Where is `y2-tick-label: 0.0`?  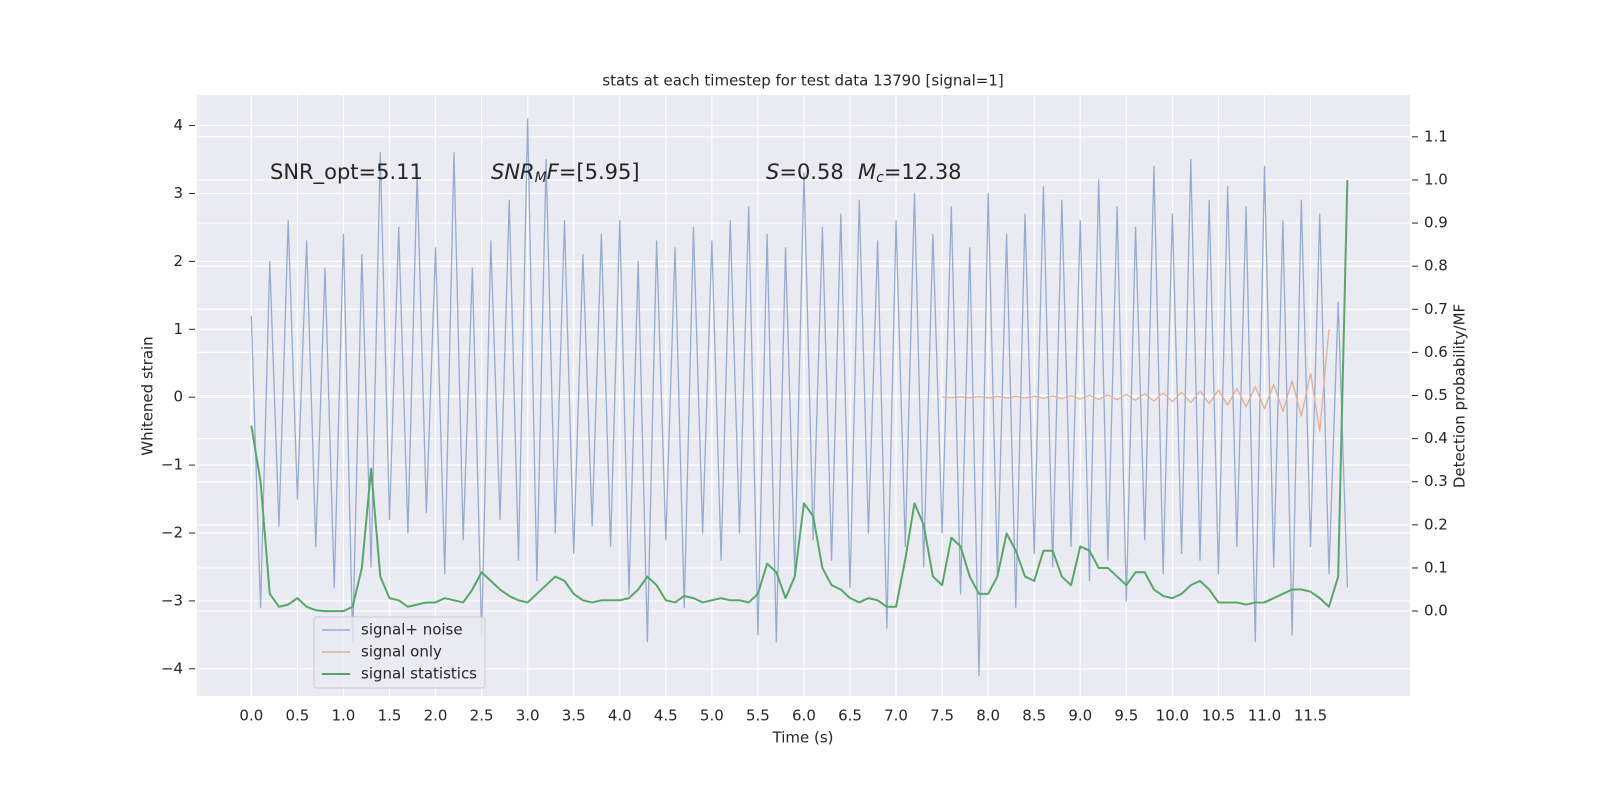
y2-tick-label: 0.0 is located at coordinates (1436, 611).